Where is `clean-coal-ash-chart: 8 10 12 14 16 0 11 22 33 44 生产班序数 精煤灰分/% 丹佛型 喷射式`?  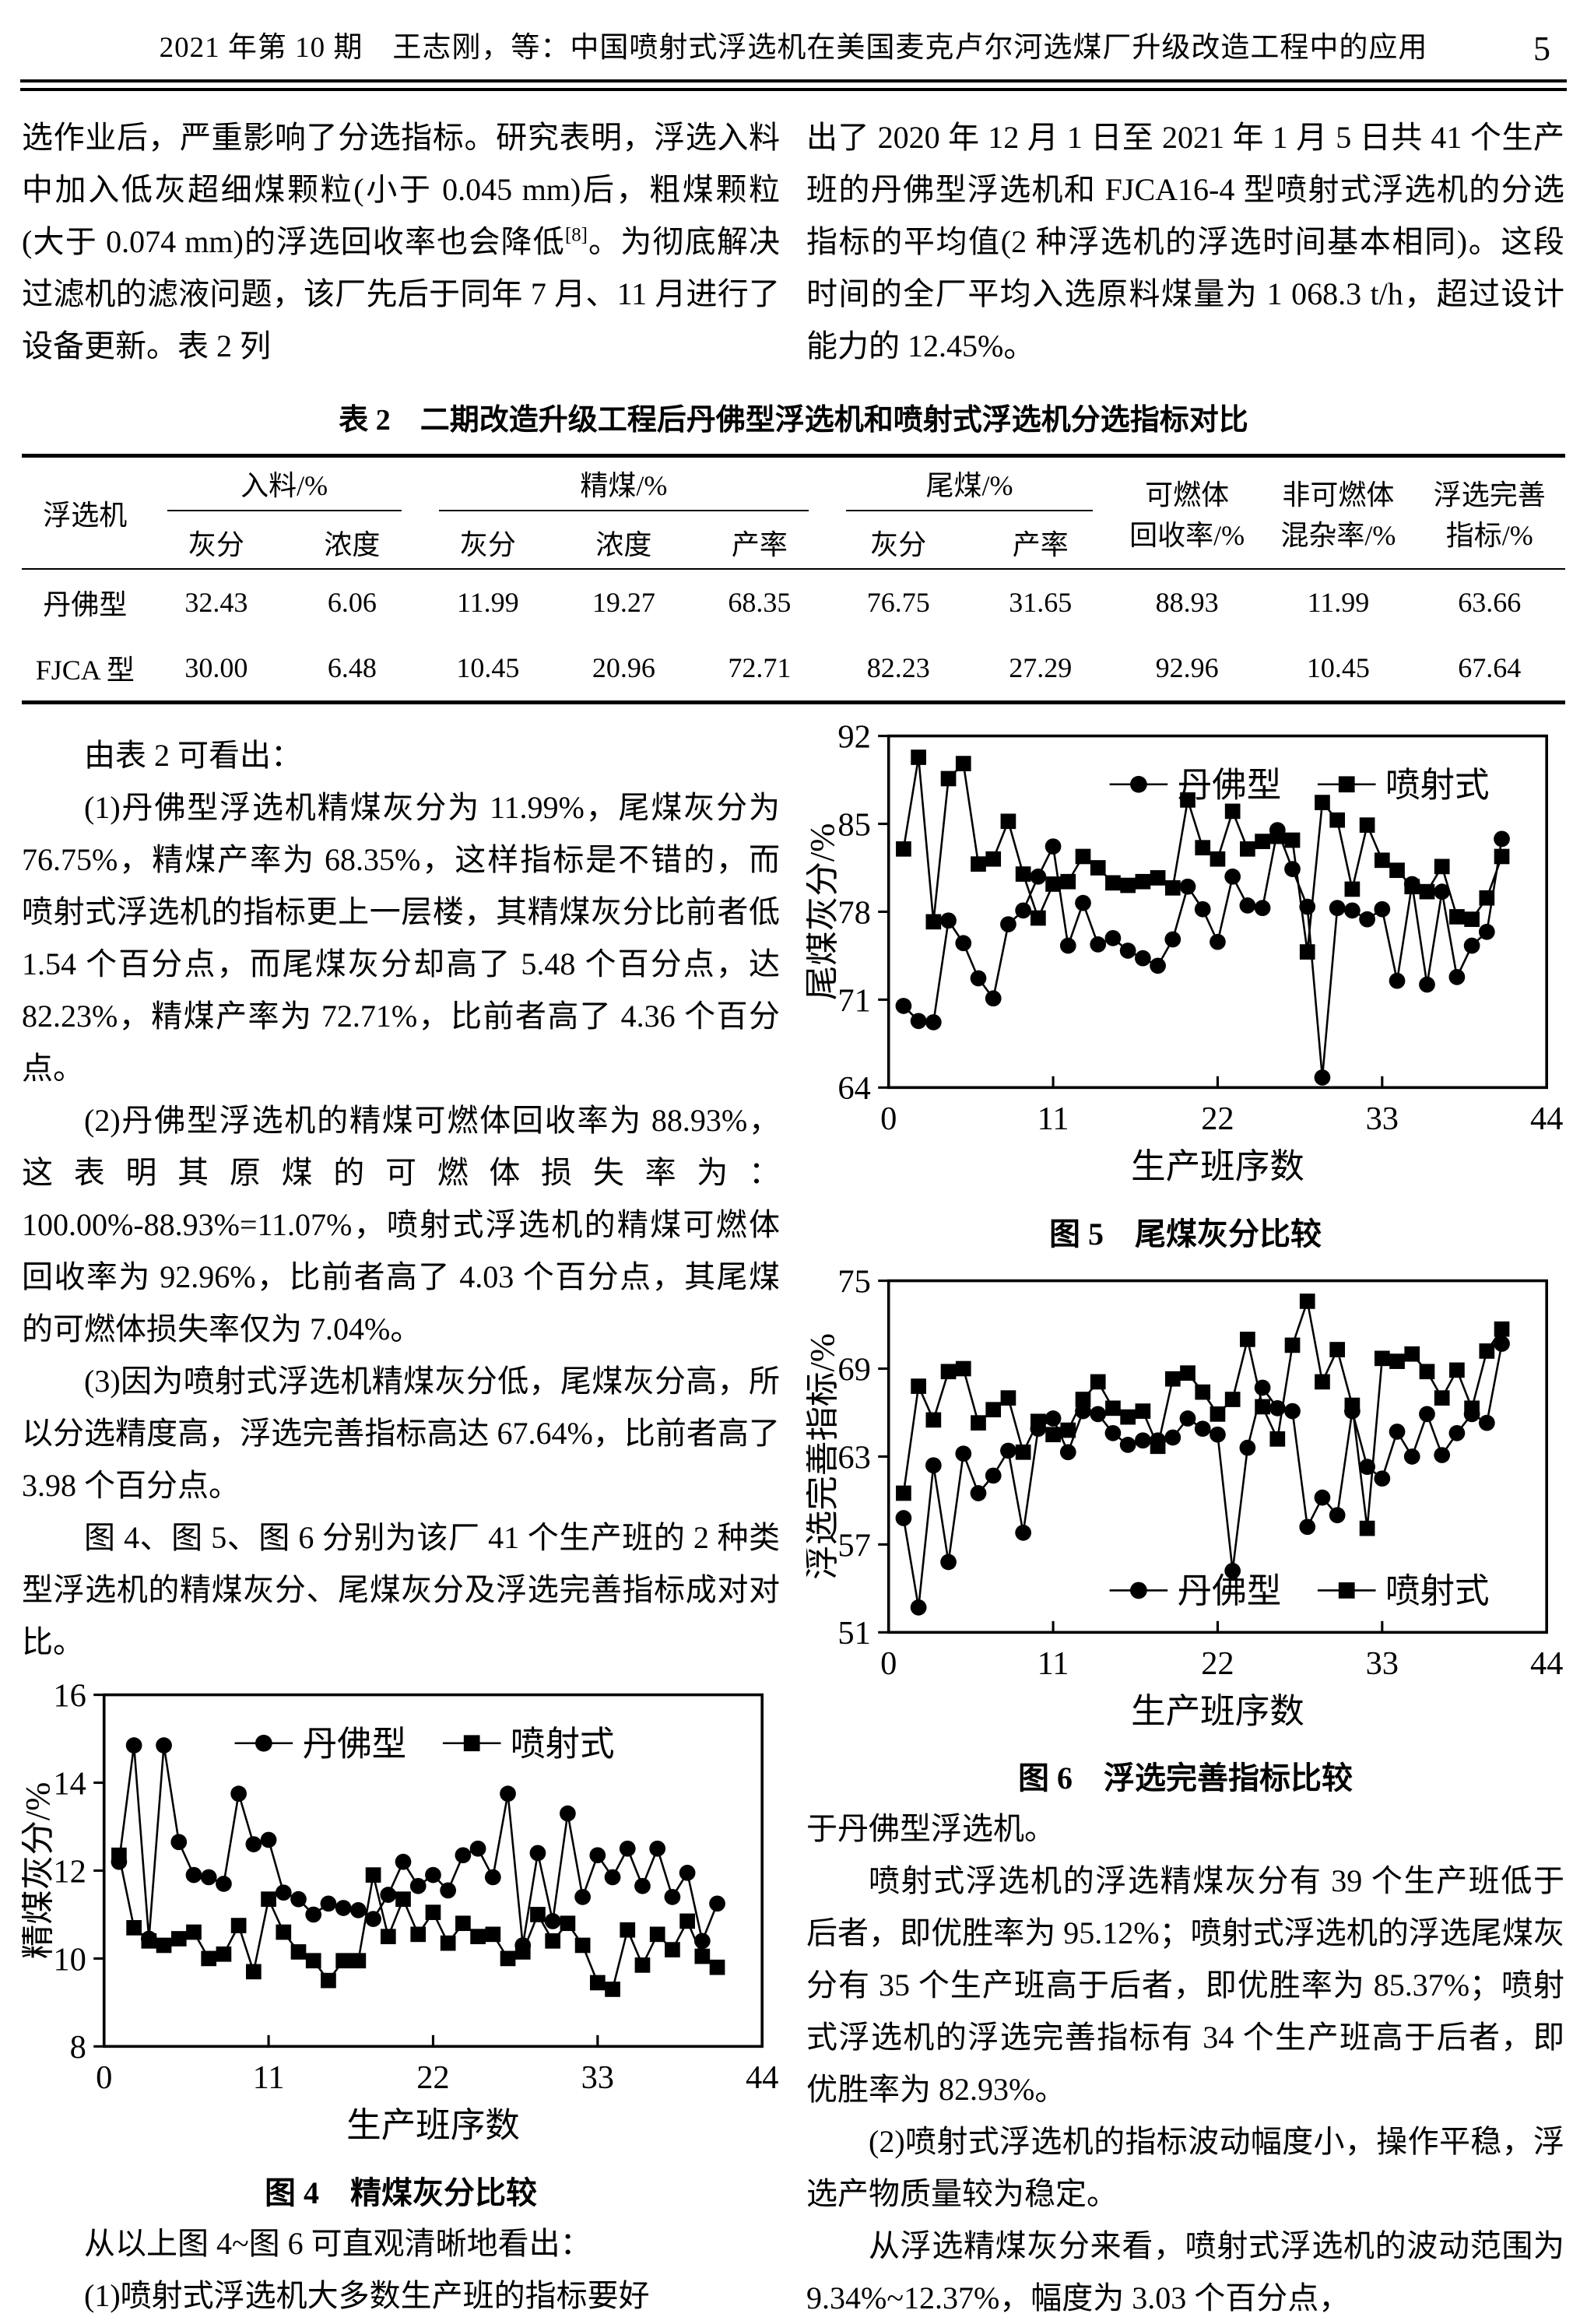 clean-coal-ash-chart: 8 10 12 14 16 0 11 22 33 44 生产班序数 精煤灰分/% 丹佛型 喷射式 is located at coordinates (400, 1913).